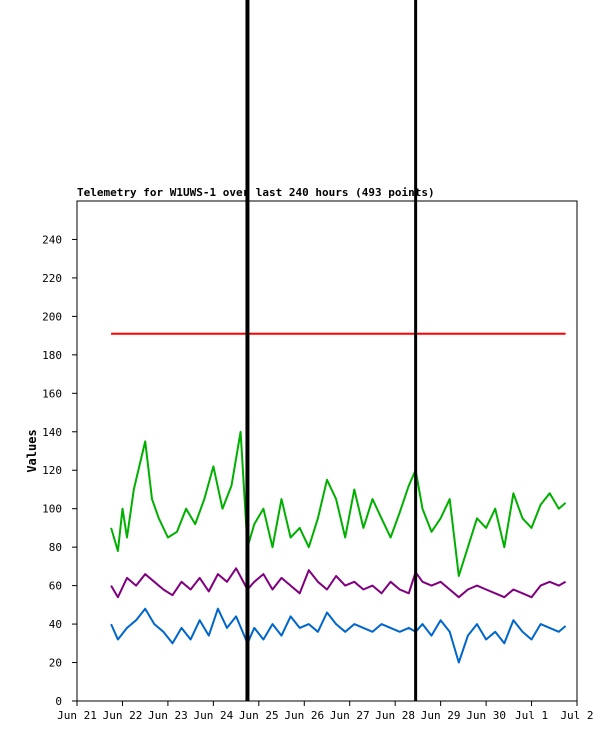 Image resolution: width=615 pixels, height=741 pixels. Describe the element at coordinates (350, 715) in the screenshot. I see `x-tick-label: Jun 27` at that location.